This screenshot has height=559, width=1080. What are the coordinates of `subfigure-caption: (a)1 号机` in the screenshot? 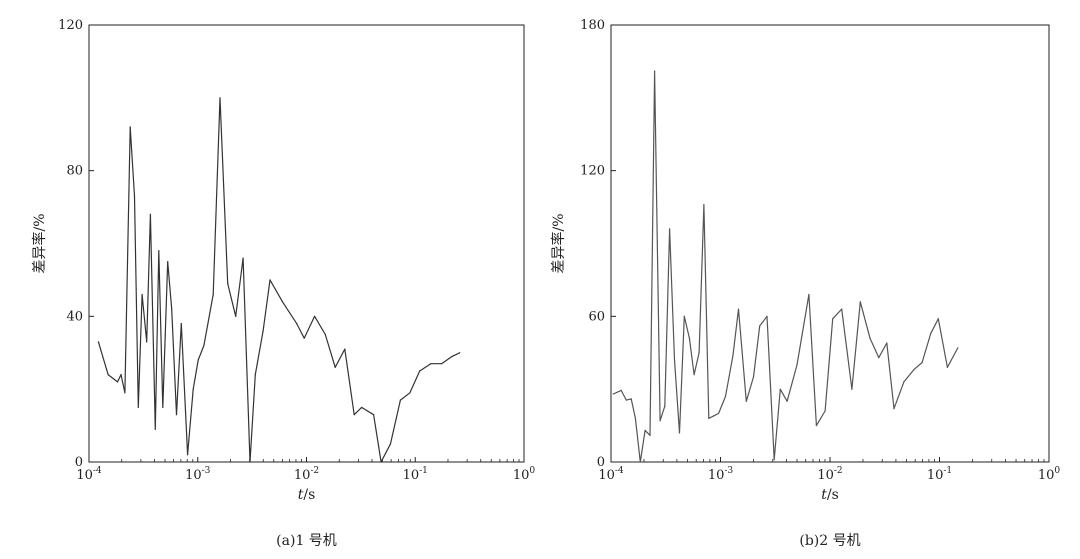 It's located at (306, 541).